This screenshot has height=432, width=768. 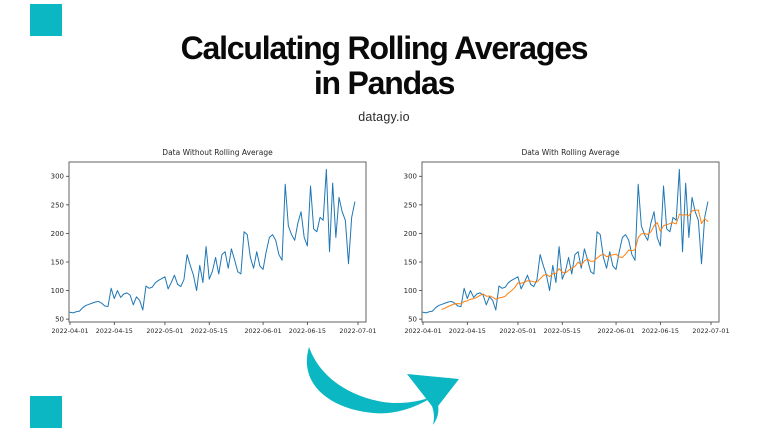 I want to click on site-credit: datagy.io, so click(x=384, y=117).